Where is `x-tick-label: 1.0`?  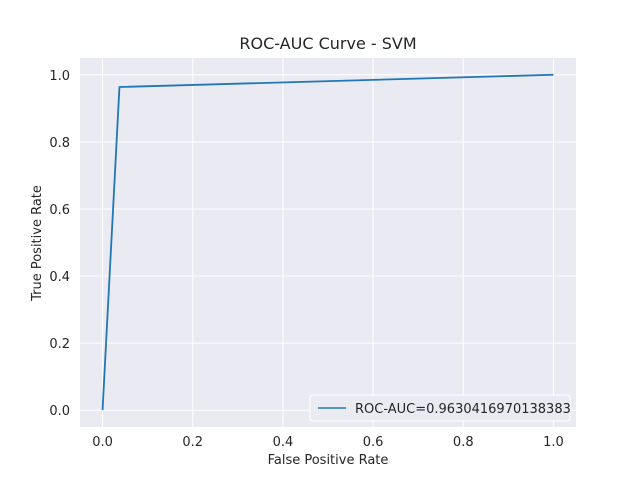 x-tick-label: 1.0 is located at coordinates (553, 442).